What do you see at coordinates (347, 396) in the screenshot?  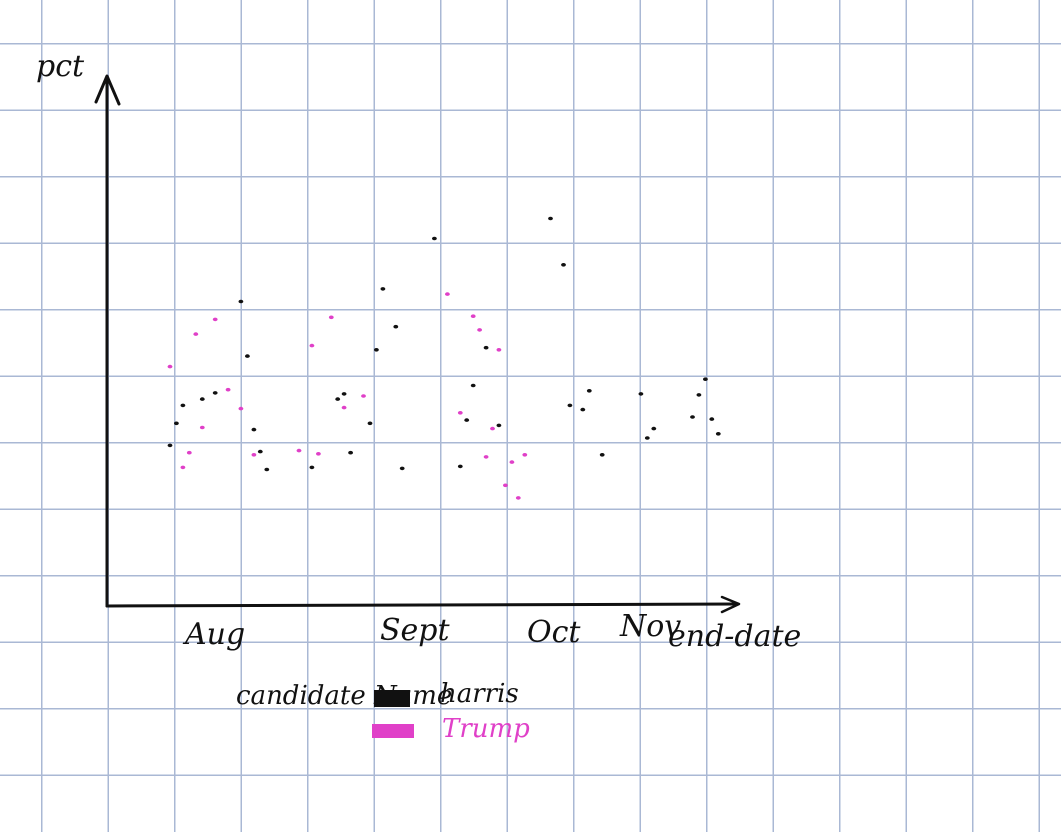 I see `series-trump` at bounding box center [347, 396].